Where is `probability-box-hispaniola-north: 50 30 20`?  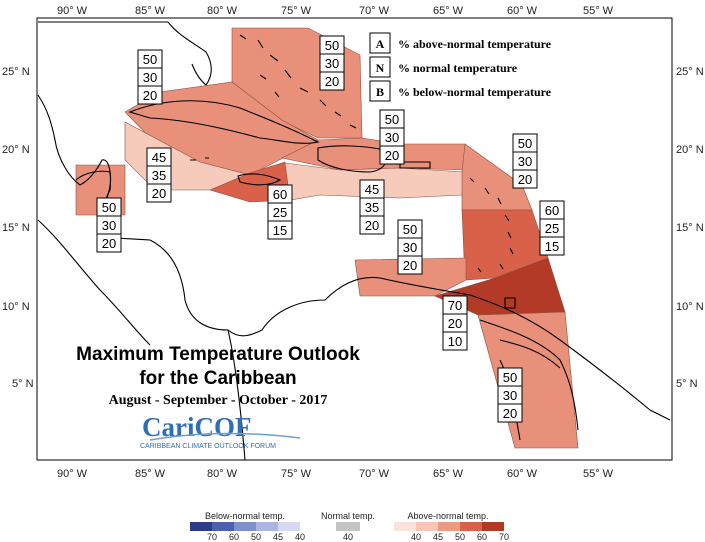
probability-box-hispaniola-north: 50 30 20 is located at coordinates (392, 137).